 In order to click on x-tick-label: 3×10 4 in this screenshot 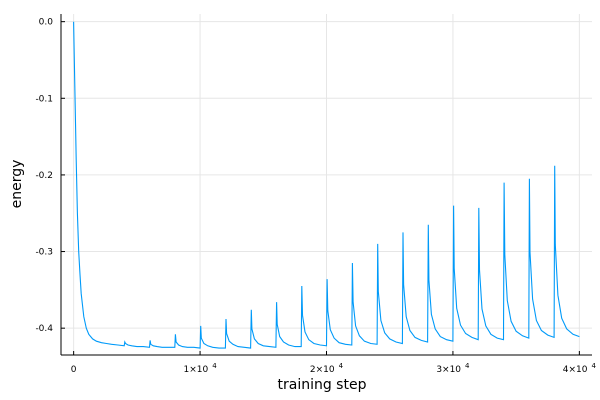, I will do `click(453, 368)`.